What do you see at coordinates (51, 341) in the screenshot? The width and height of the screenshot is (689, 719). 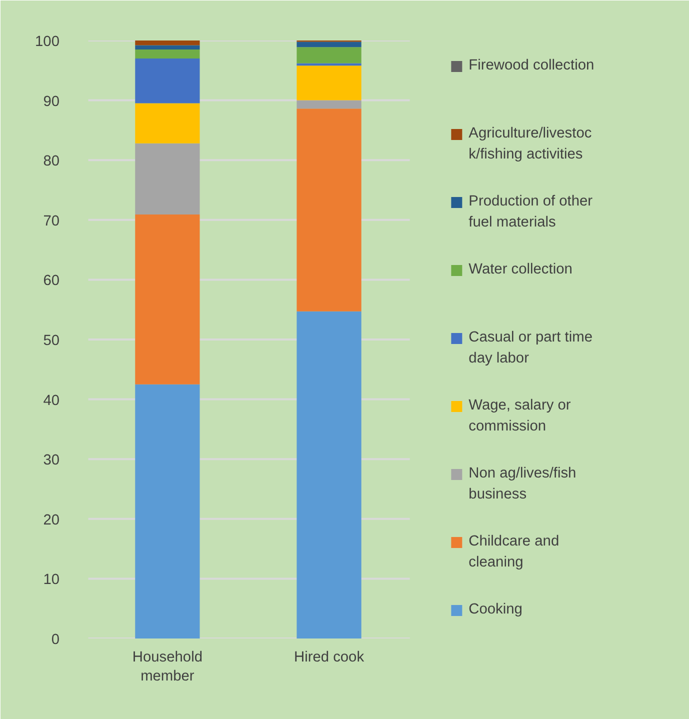 I see `y-tick-label: 50` at bounding box center [51, 341].